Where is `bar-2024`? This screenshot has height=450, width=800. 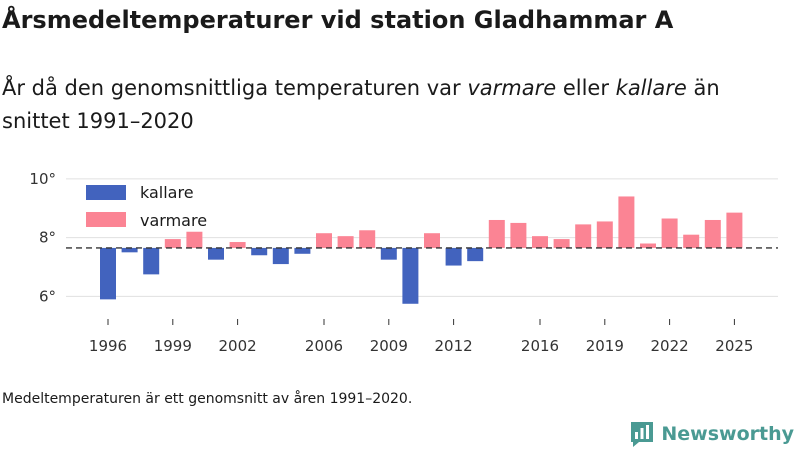 bar-2024 is located at coordinates (712, 233).